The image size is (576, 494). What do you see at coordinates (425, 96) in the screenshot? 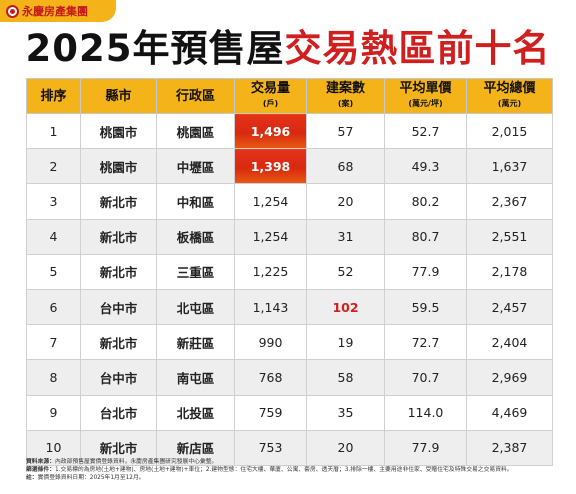
I see `header-unit-price: 平均單價 (萬元/坪)` at bounding box center [425, 96].